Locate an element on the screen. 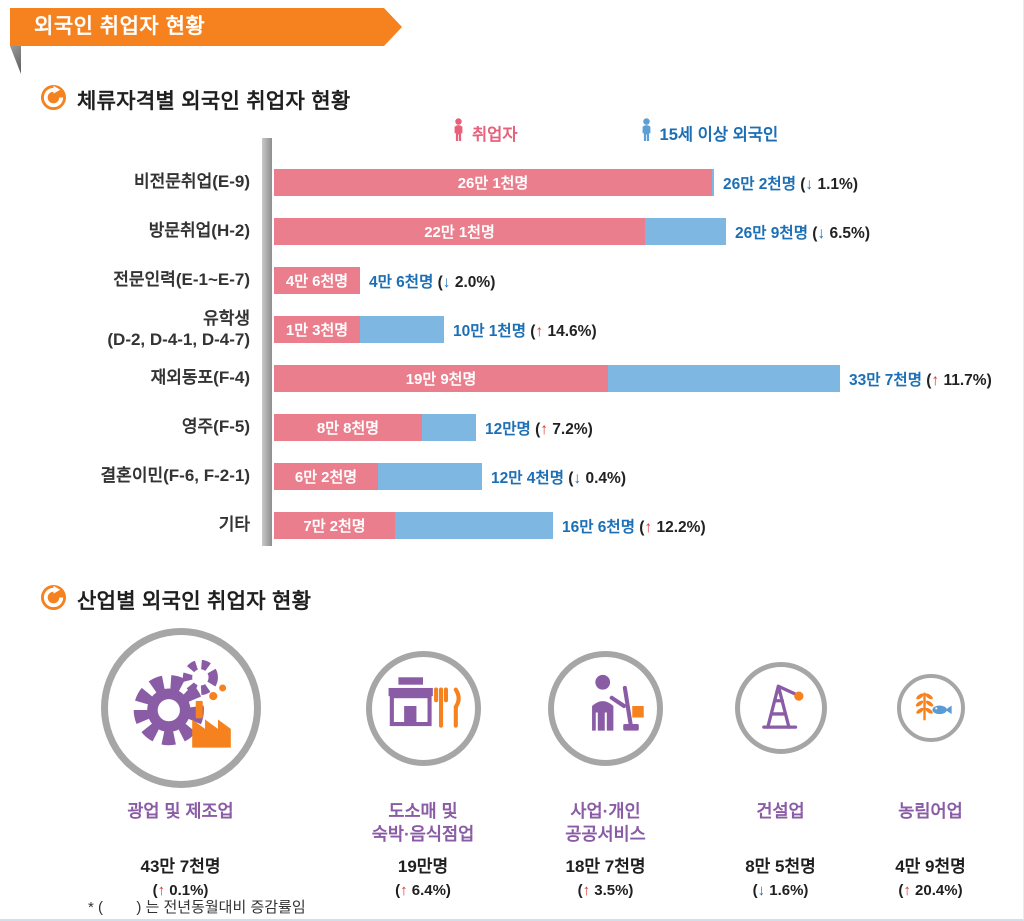  change-percent: 0.1% is located at coordinates (184, 890).